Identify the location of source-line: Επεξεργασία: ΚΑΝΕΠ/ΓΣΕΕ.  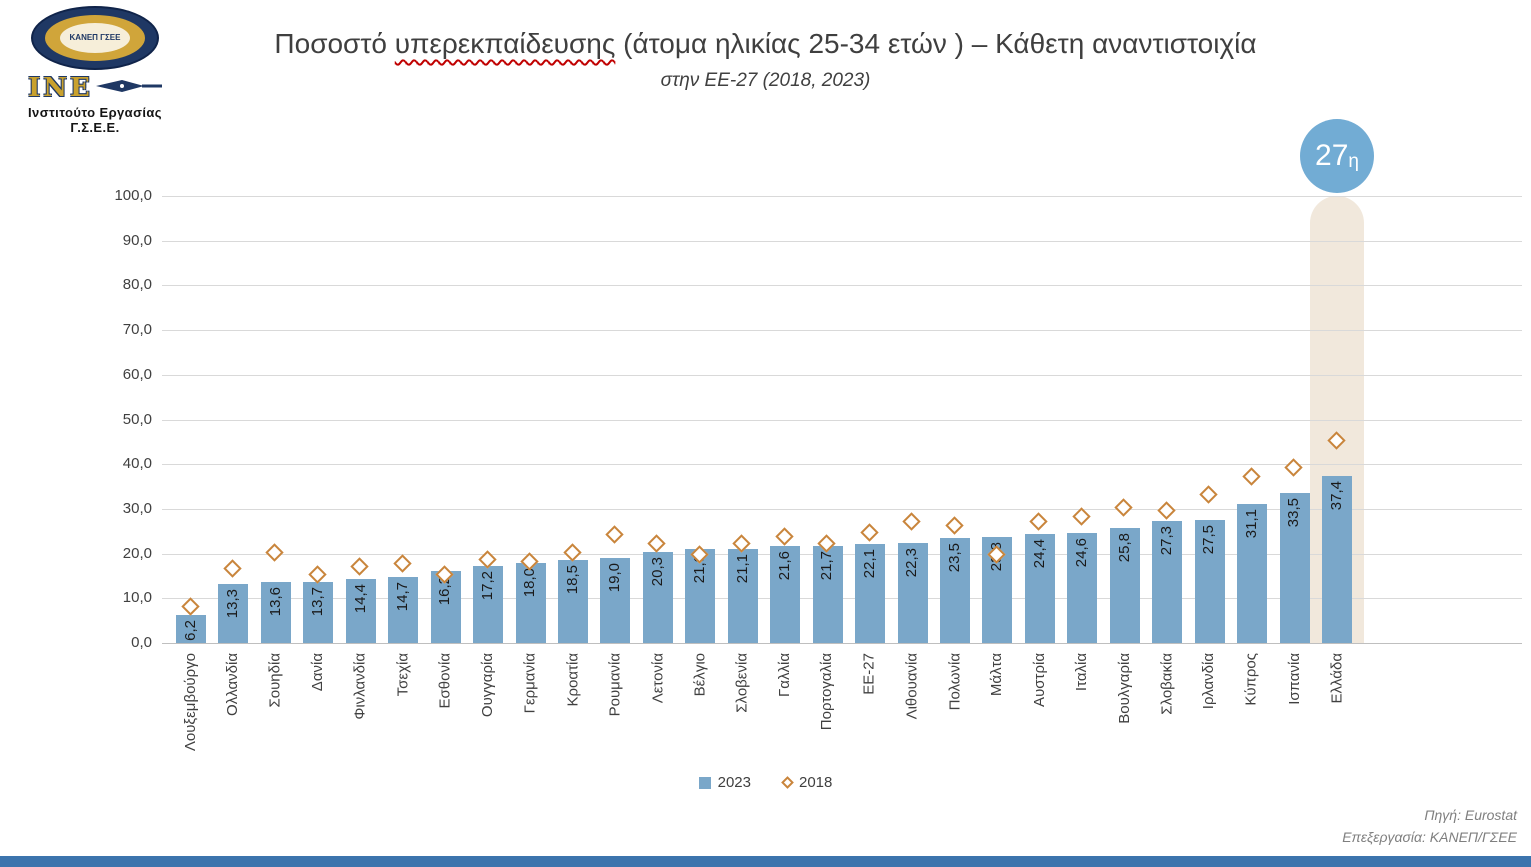
(1429, 837).